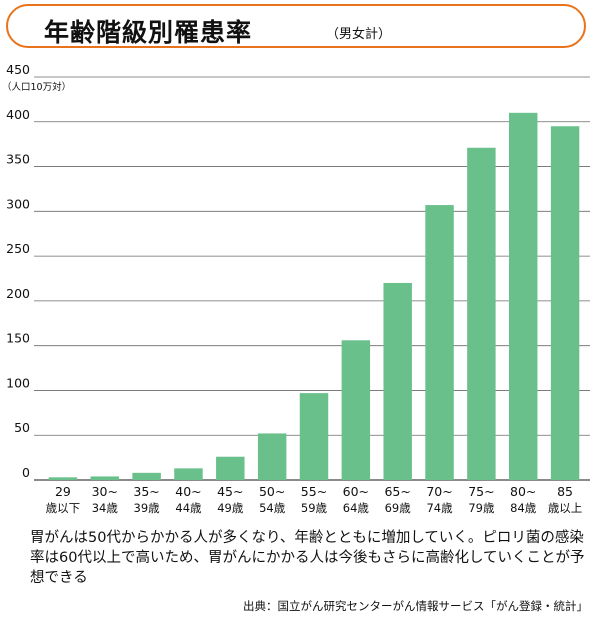  I want to click on x-tick-label: 50~, so click(272, 491).